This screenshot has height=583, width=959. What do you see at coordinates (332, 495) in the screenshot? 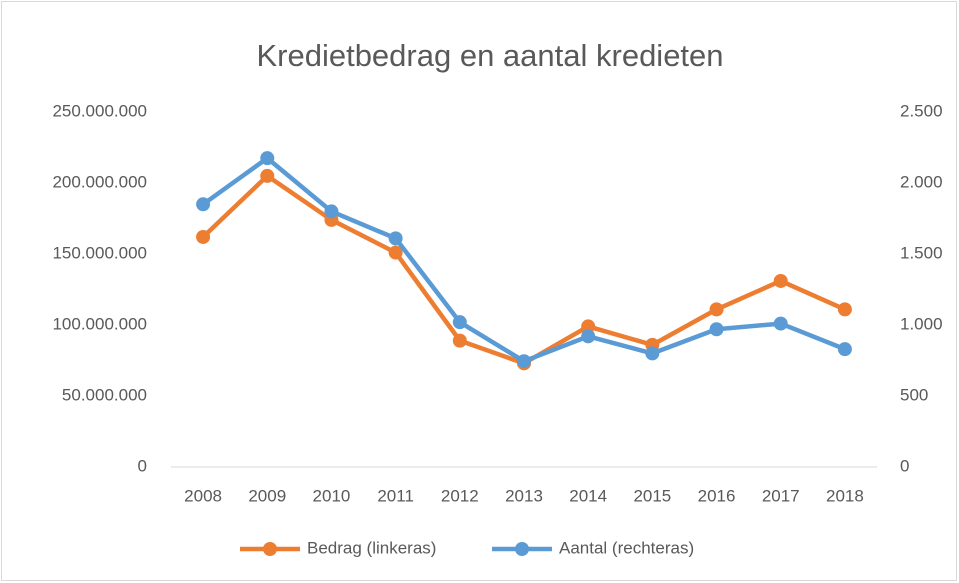
I see `x-tick-label: 2010` at bounding box center [332, 495].